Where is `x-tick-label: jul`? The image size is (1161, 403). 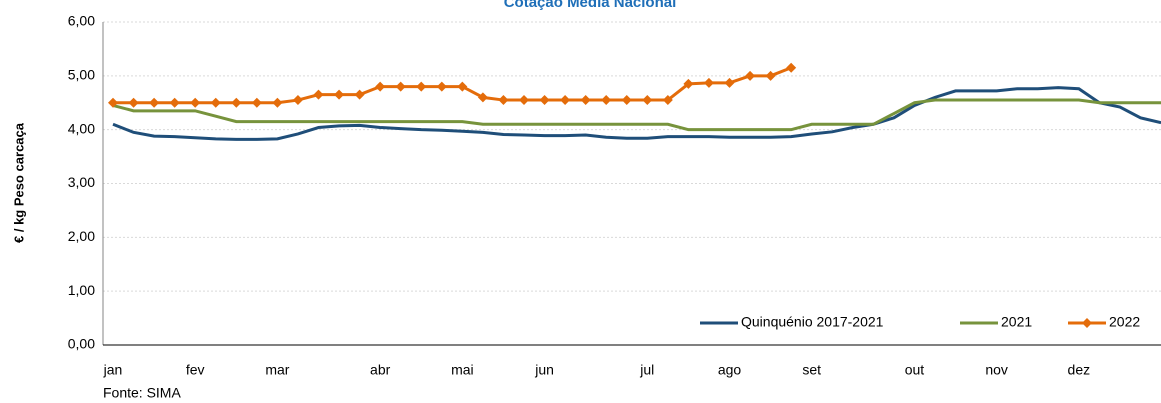
x-tick-label: jul is located at coordinates (646, 370).